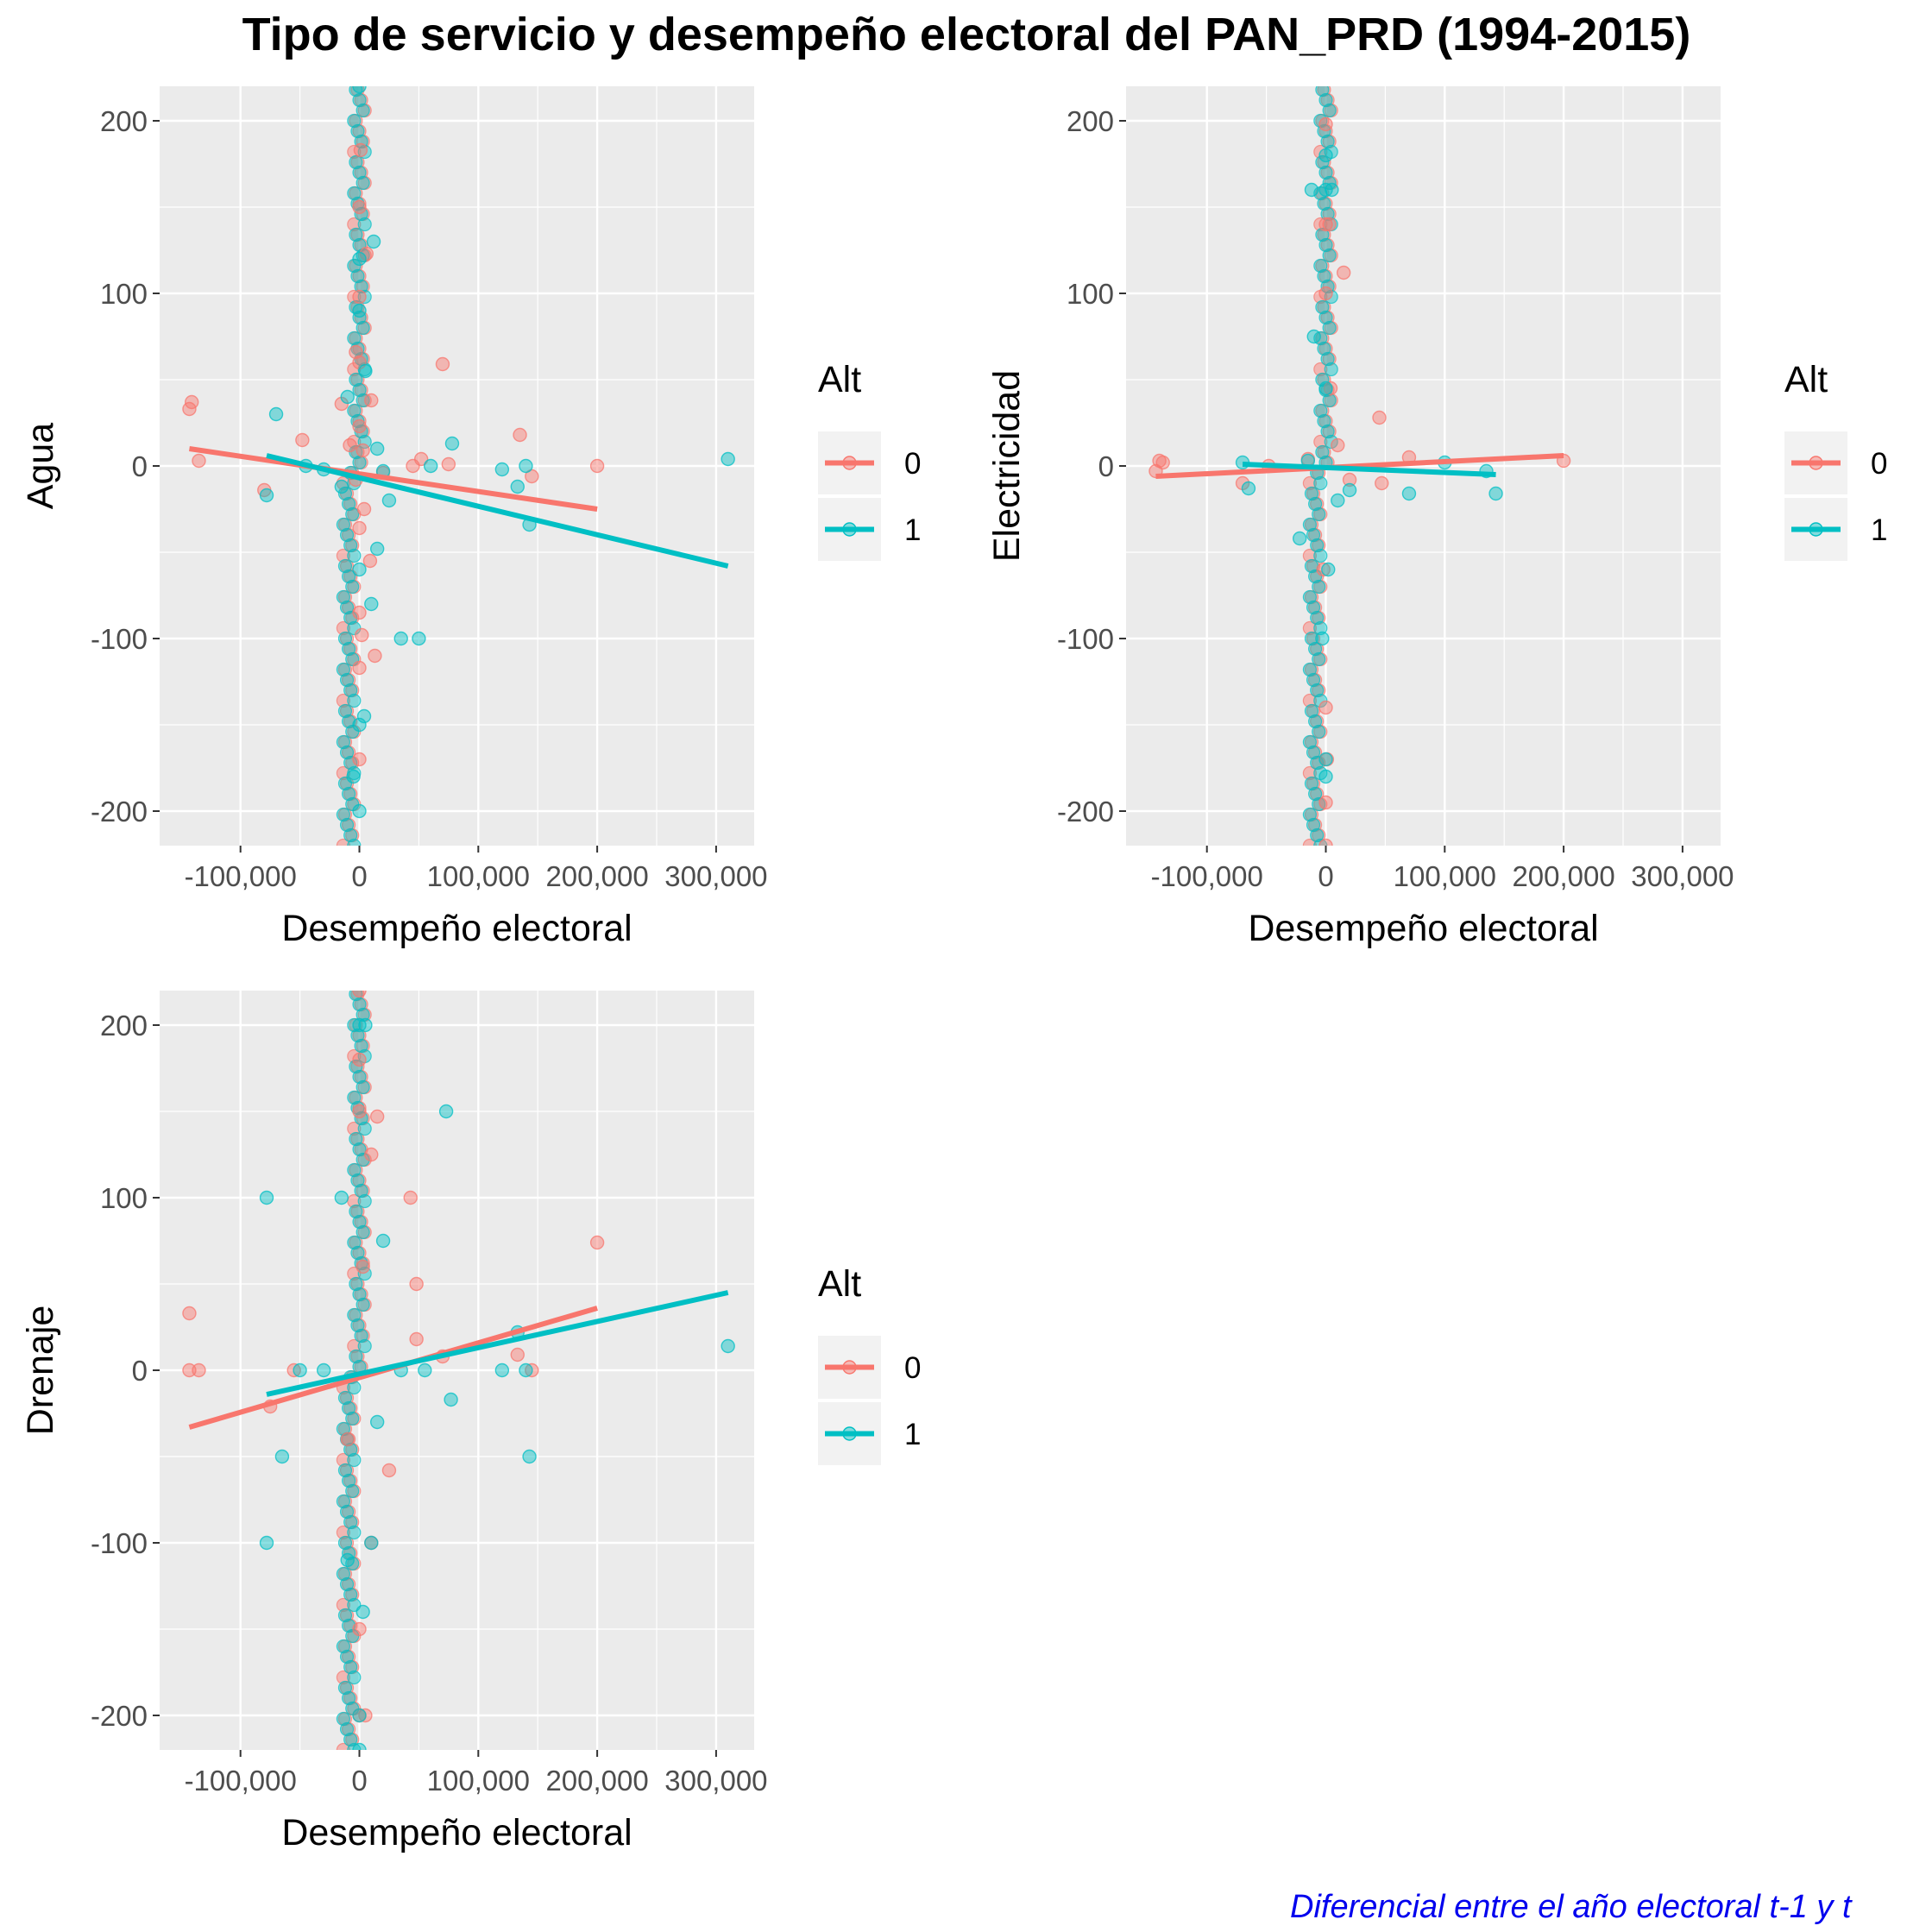  I want to click on y-tick-label: 0, so click(1106, 466).